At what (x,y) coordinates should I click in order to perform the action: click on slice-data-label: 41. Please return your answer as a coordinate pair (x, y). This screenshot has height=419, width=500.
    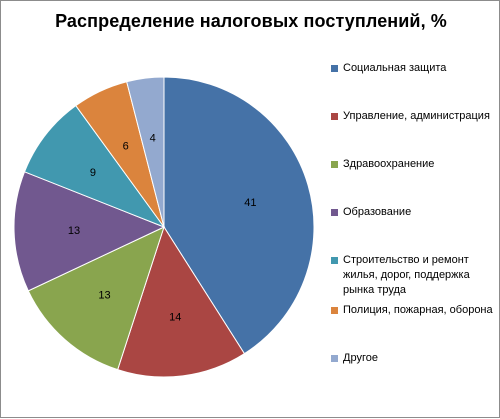
    Looking at the image, I should click on (250, 203).